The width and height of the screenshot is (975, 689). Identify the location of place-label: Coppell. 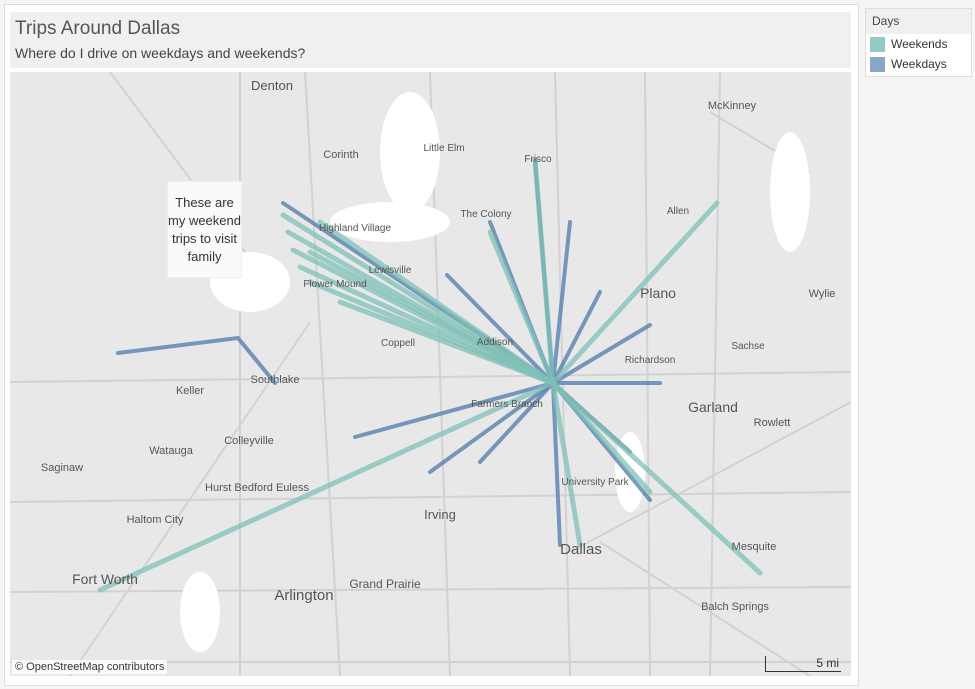
(398, 343).